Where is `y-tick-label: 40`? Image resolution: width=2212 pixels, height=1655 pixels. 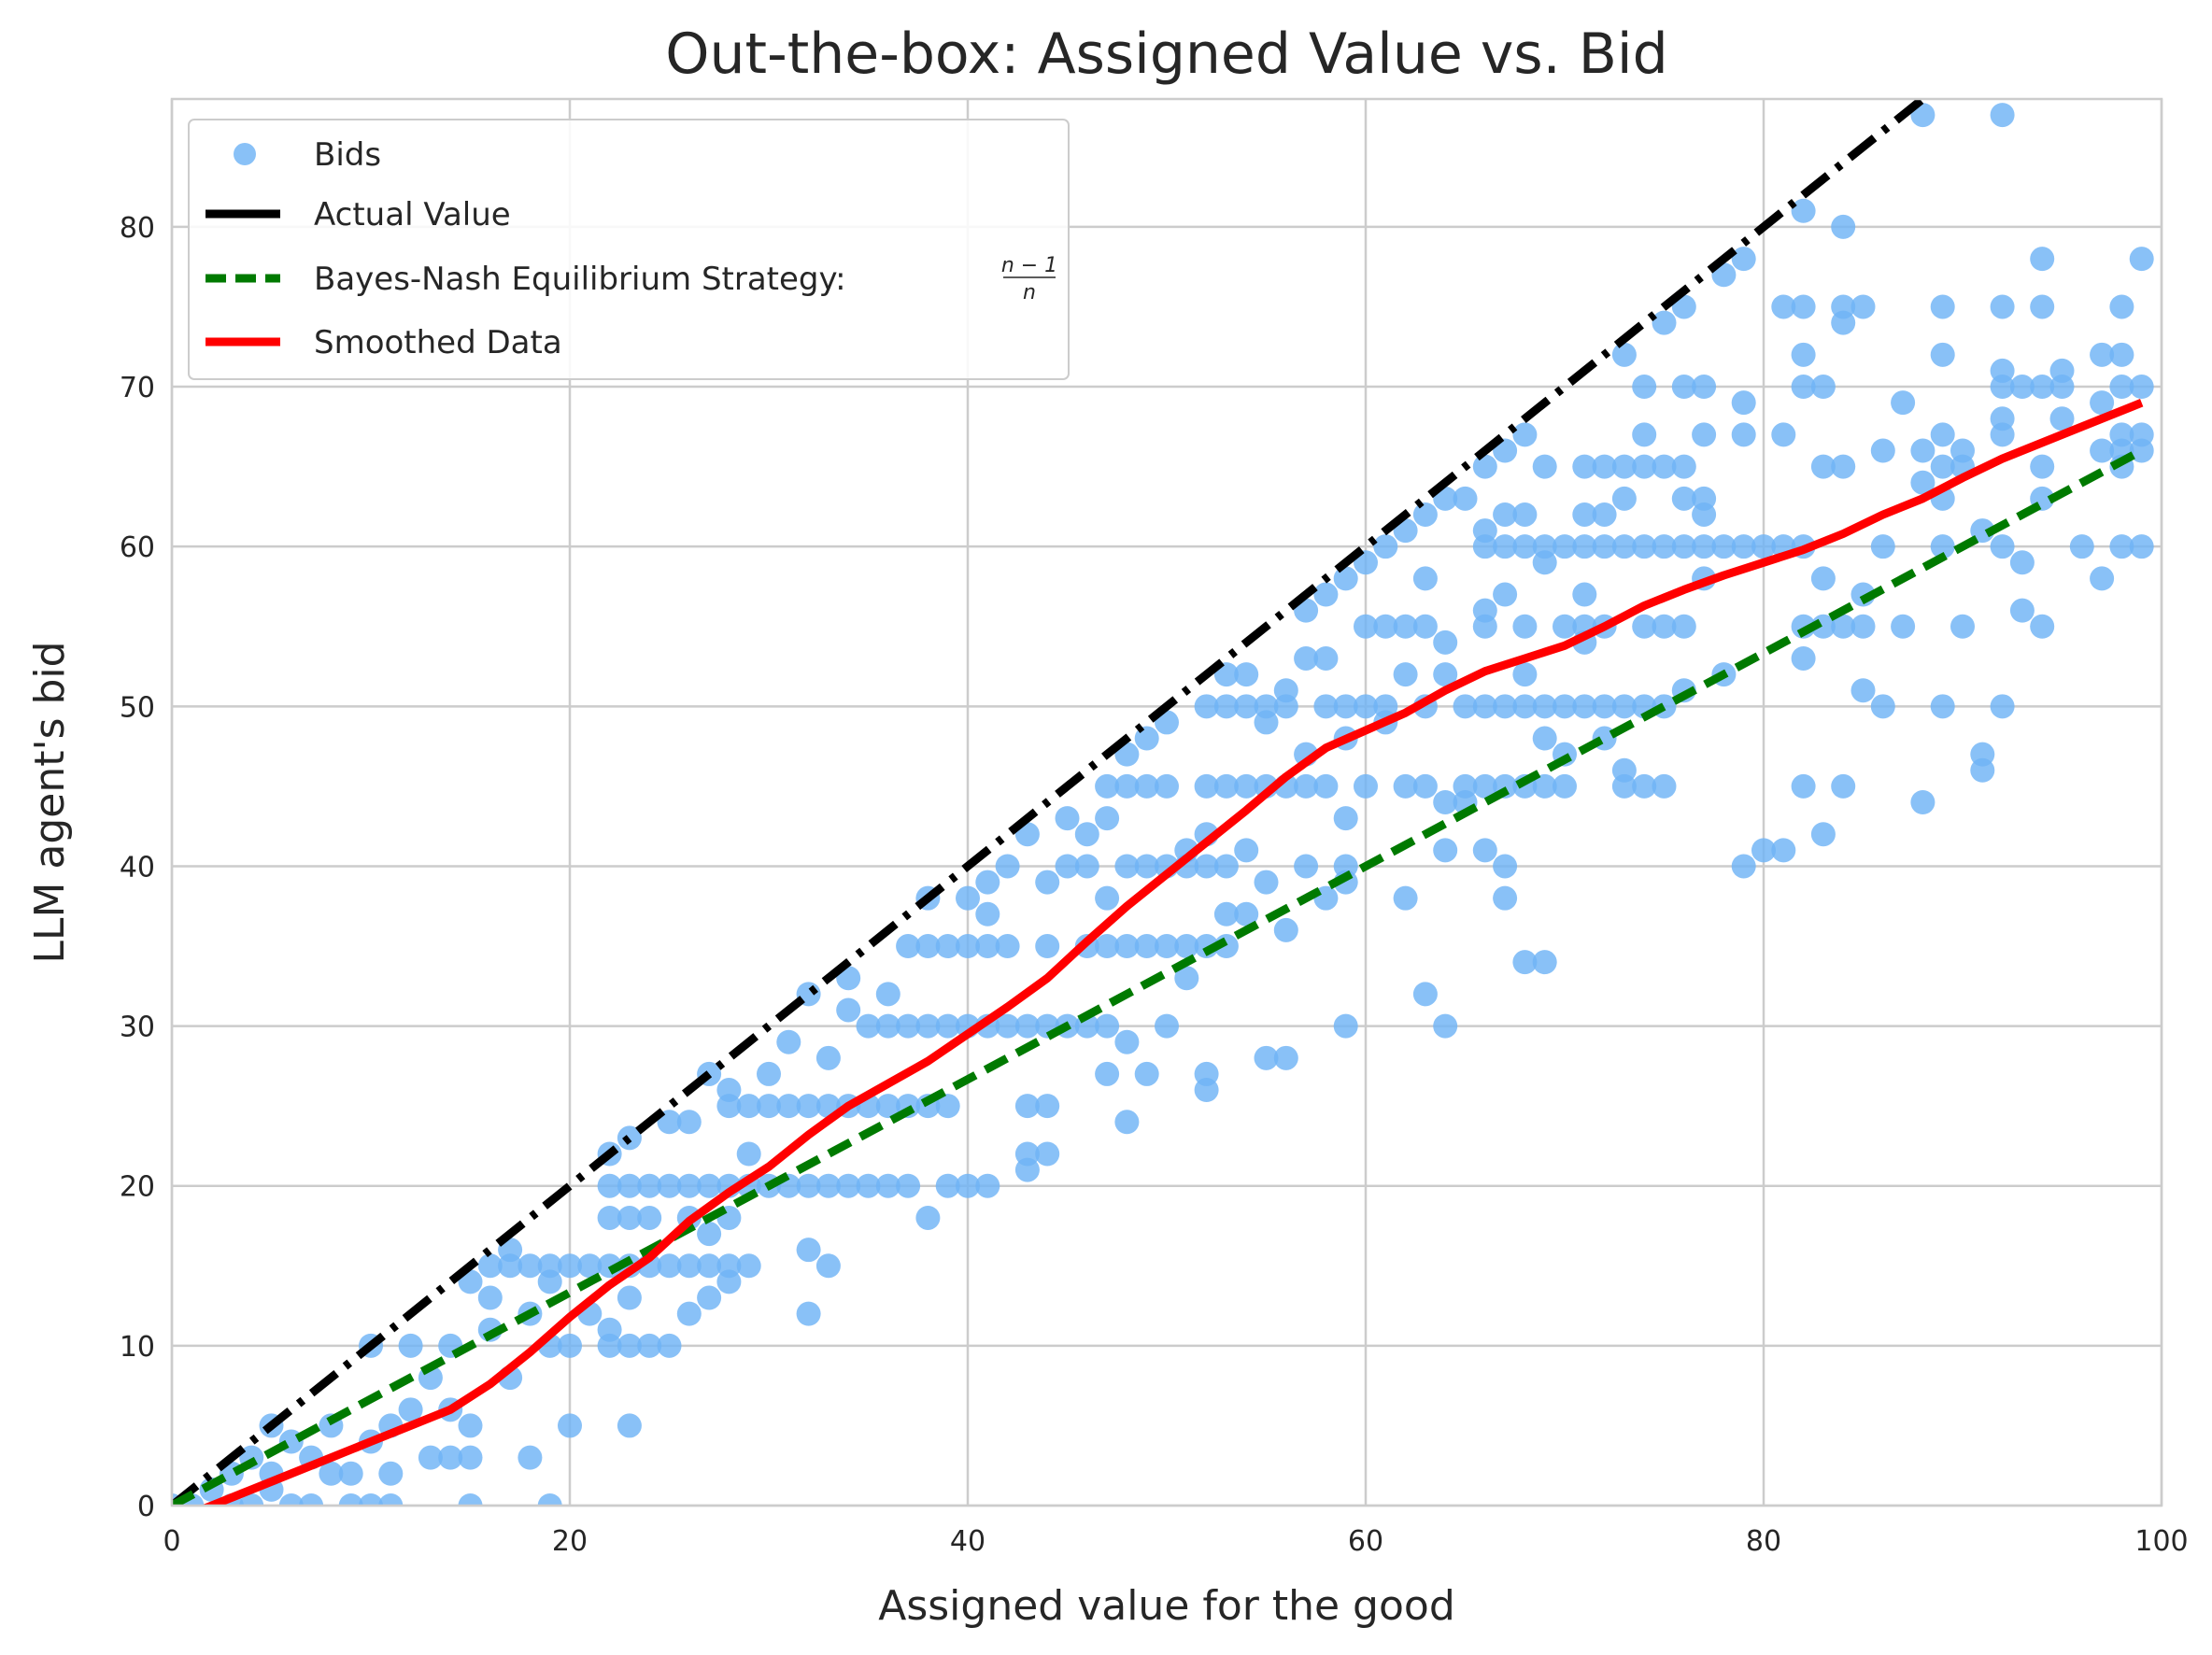
y-tick-label: 40 is located at coordinates (137, 868).